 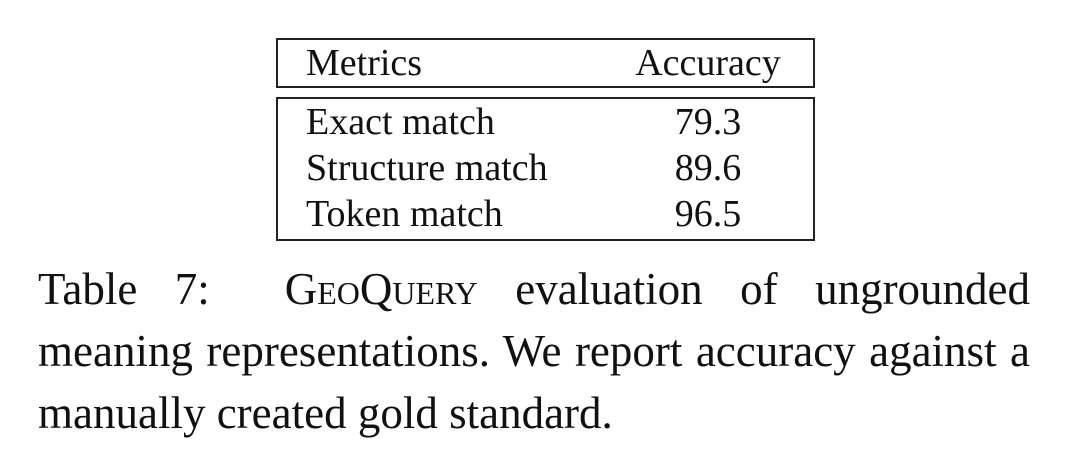 I want to click on cell: 96.5, so click(x=708, y=214).